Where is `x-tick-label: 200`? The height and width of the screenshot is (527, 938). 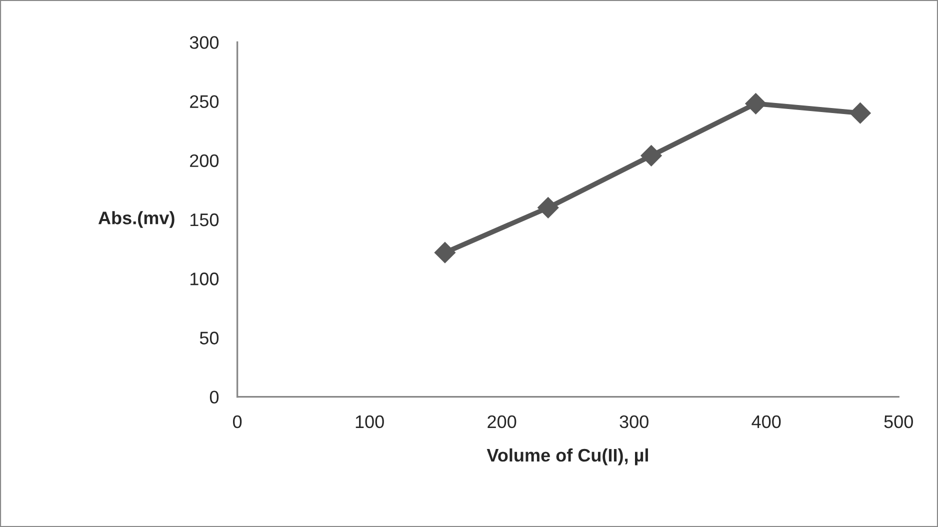
x-tick-label: 200 is located at coordinates (502, 421).